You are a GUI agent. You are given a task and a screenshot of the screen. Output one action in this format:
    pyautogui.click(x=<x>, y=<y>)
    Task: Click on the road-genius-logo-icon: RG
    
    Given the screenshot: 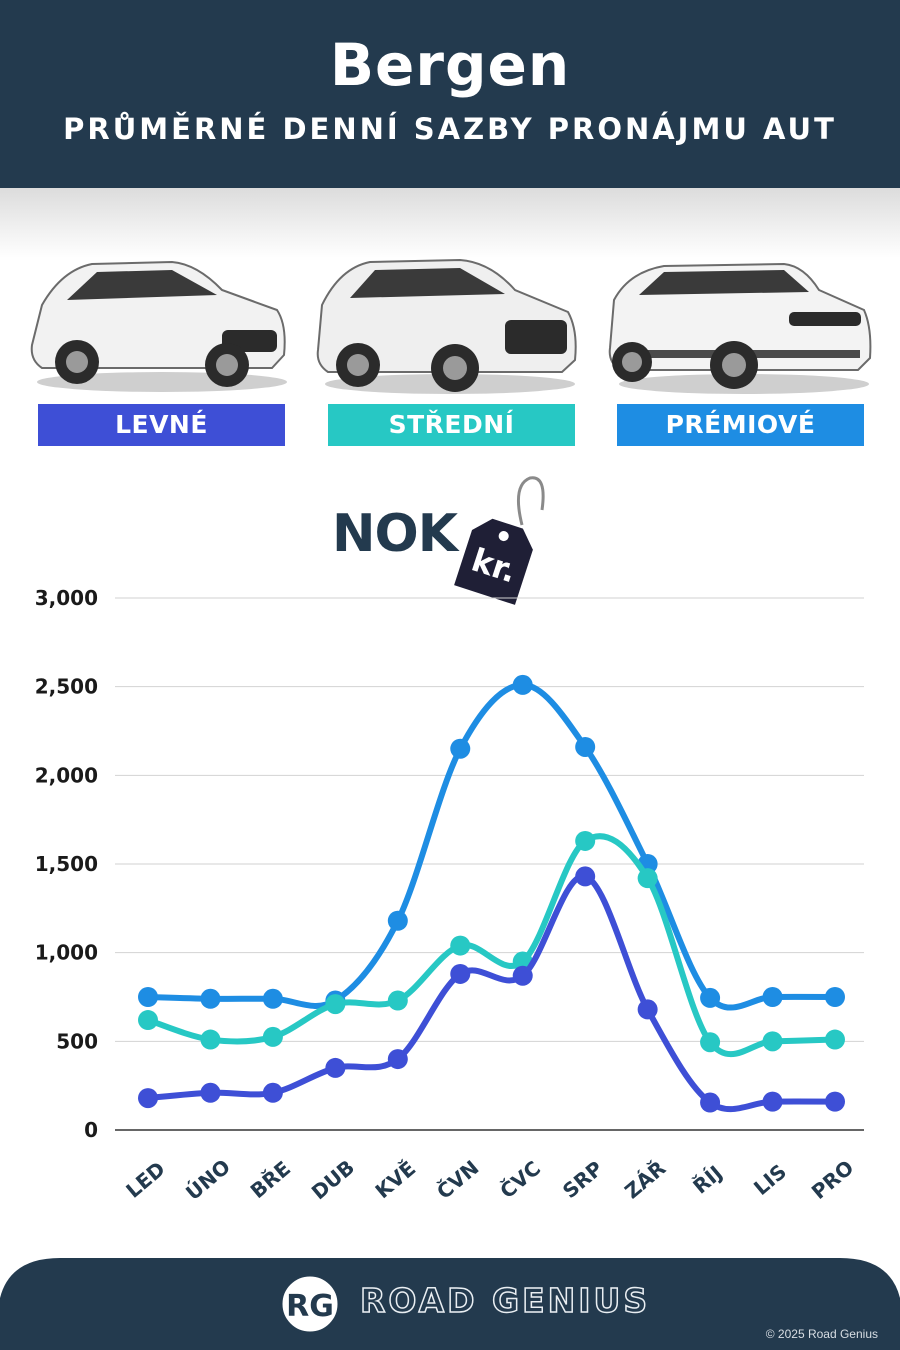 What is the action you would take?
    pyautogui.click(x=310, y=1304)
    